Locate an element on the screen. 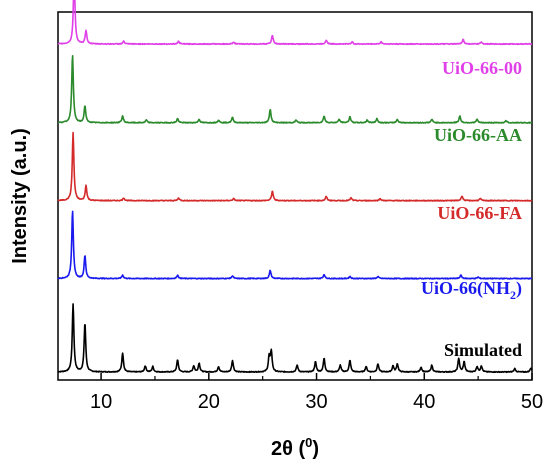 This screenshot has width=550, height=476. series-label-2: UiO-66-FA is located at coordinates (479, 213).